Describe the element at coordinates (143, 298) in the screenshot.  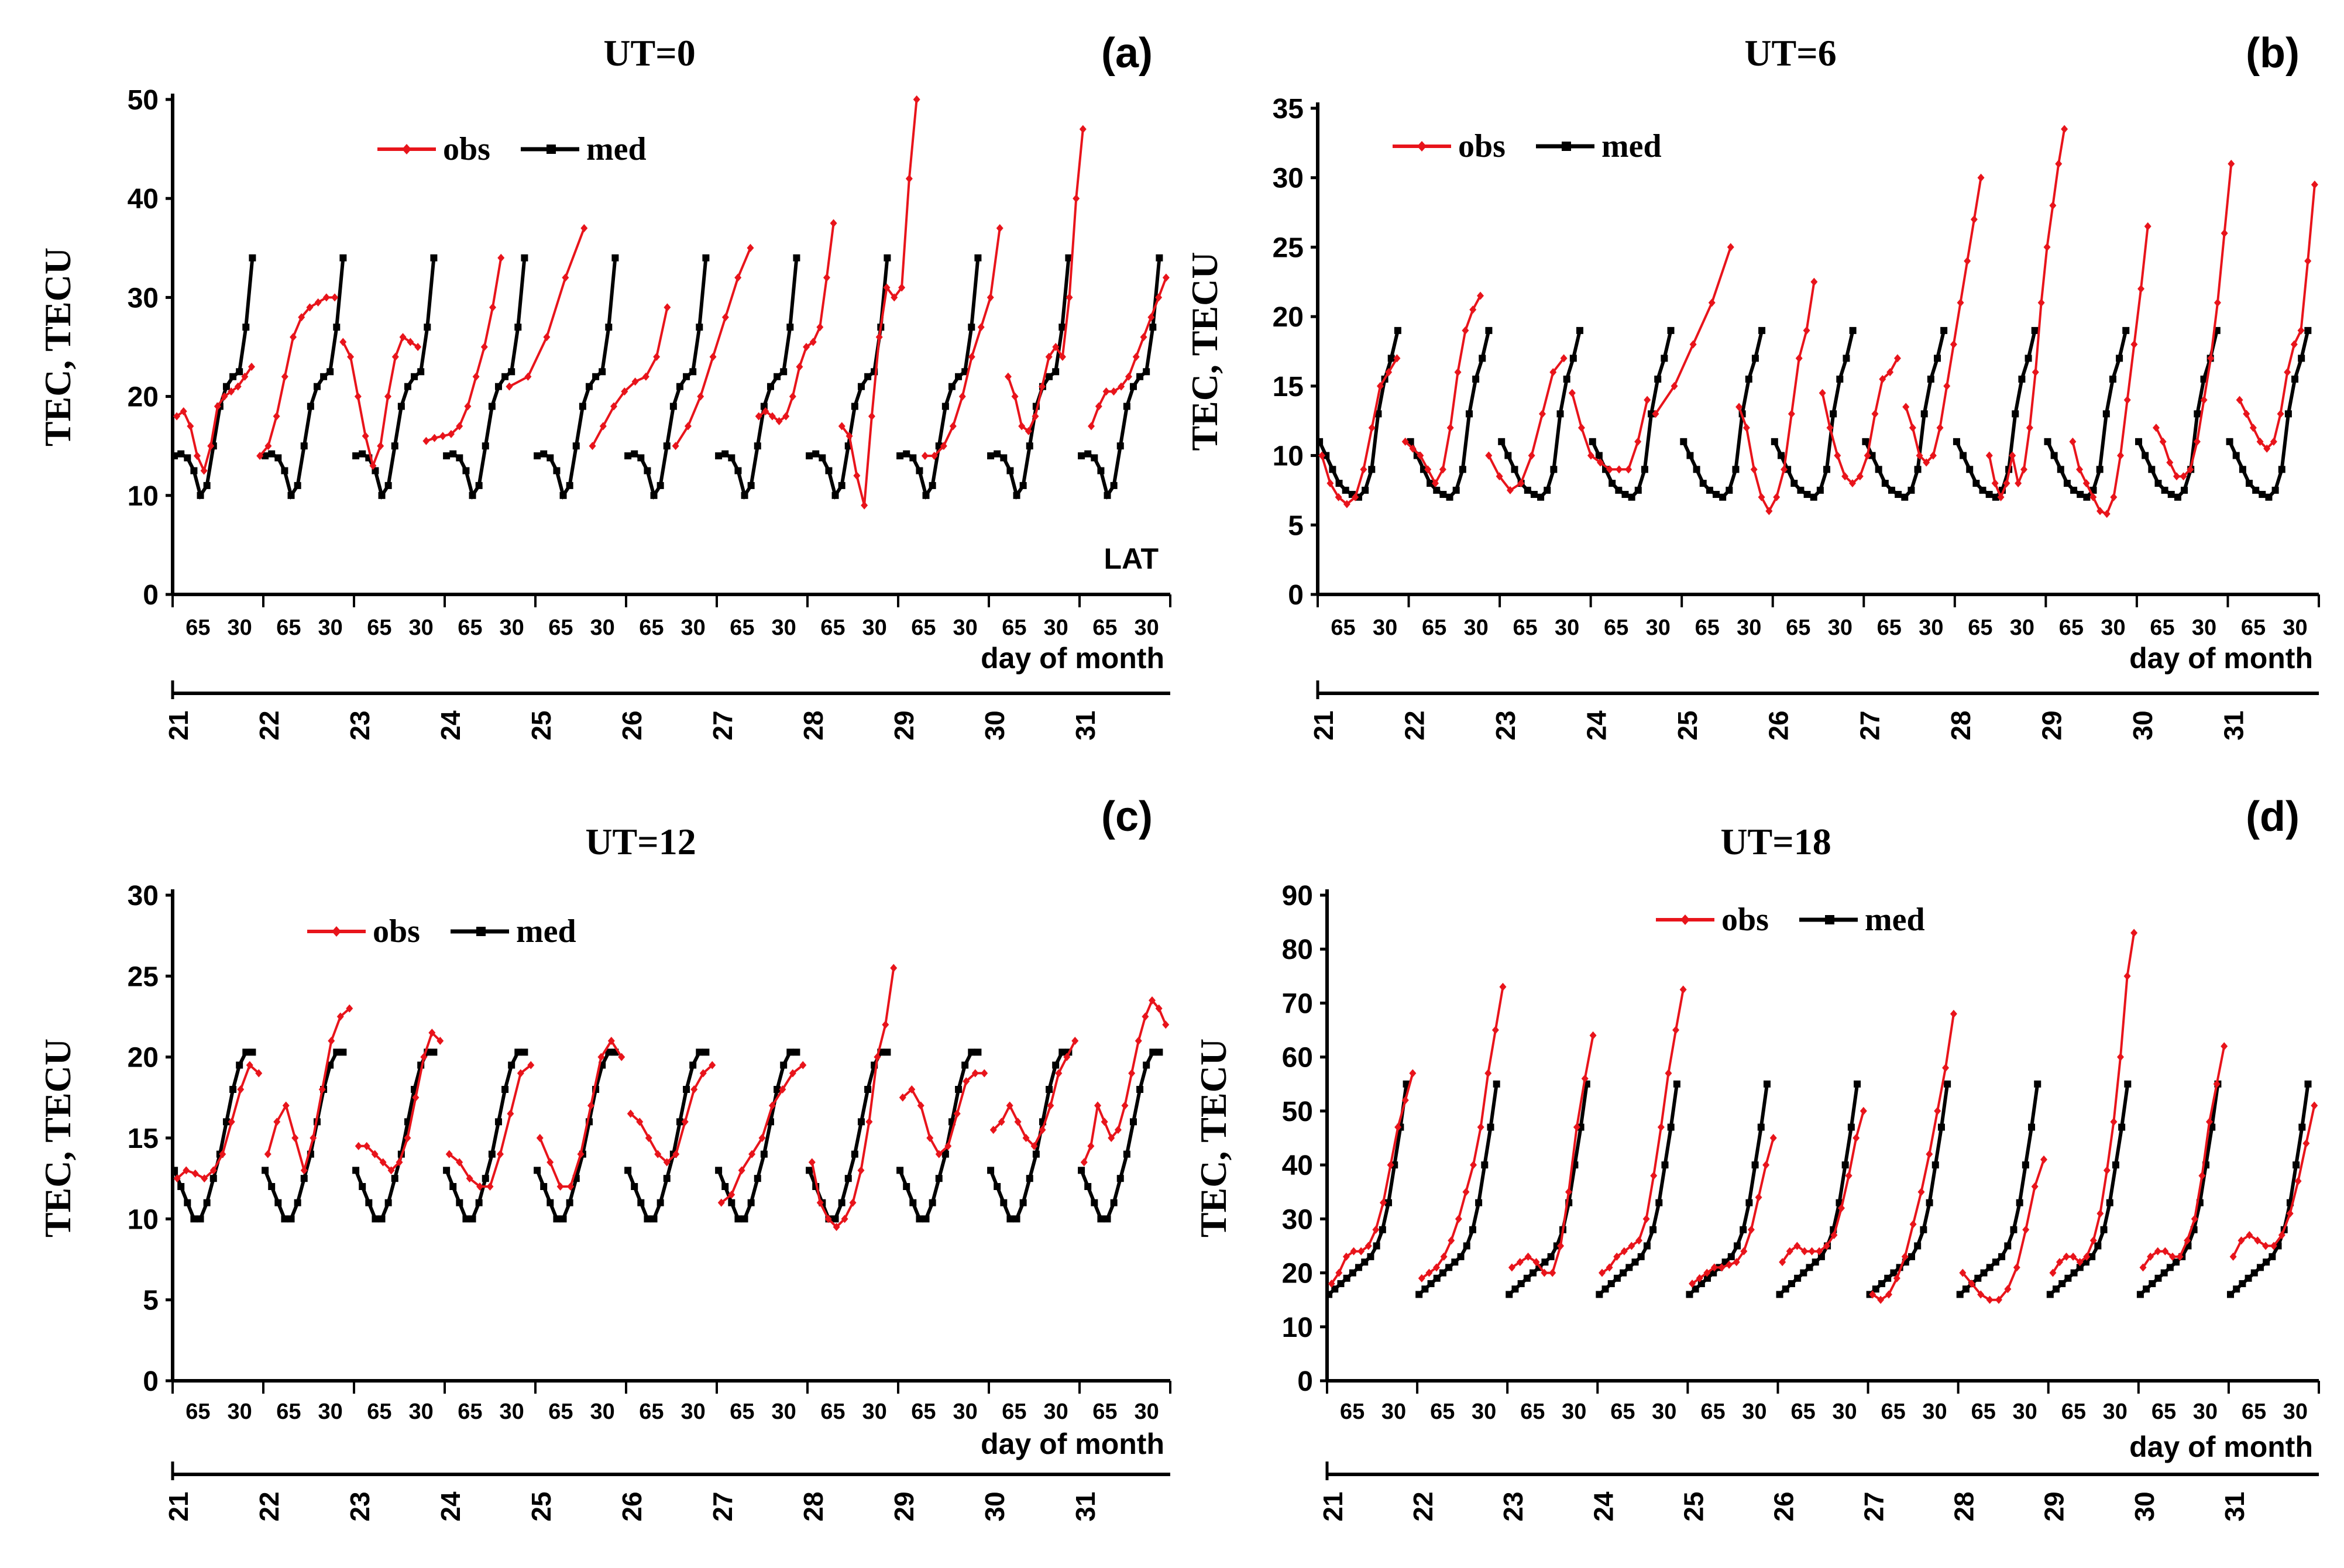
I see `y-tick-label: 30` at that location.